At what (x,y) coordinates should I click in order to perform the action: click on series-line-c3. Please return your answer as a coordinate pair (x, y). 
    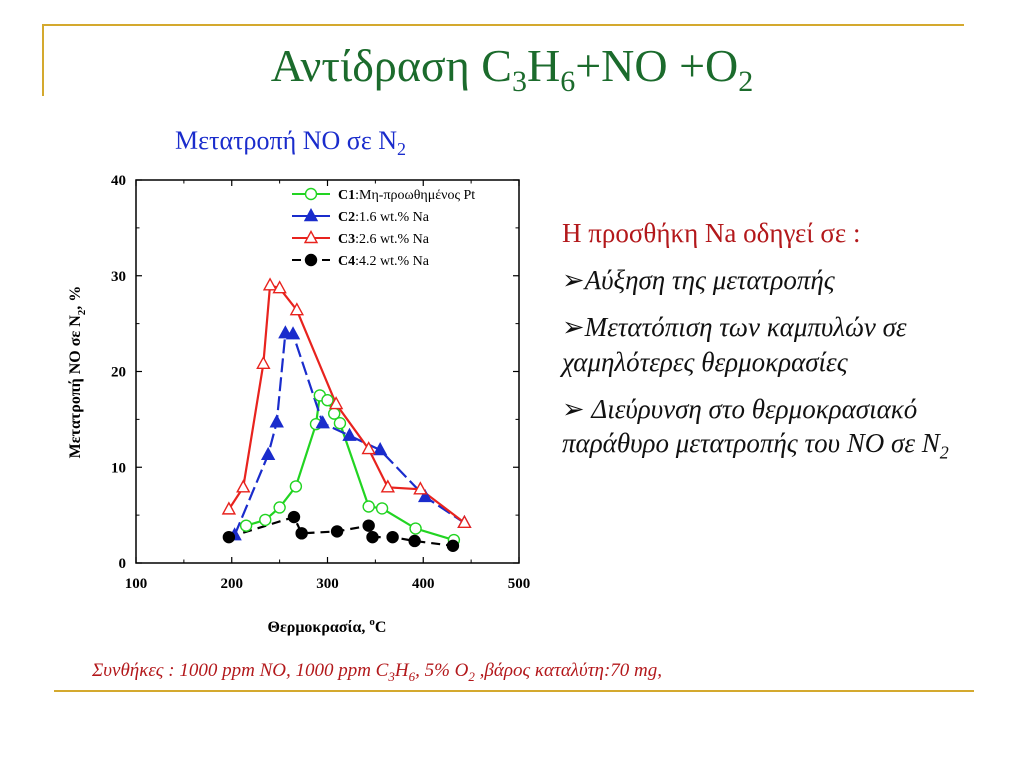
    Looking at the image, I should click on (346, 403).